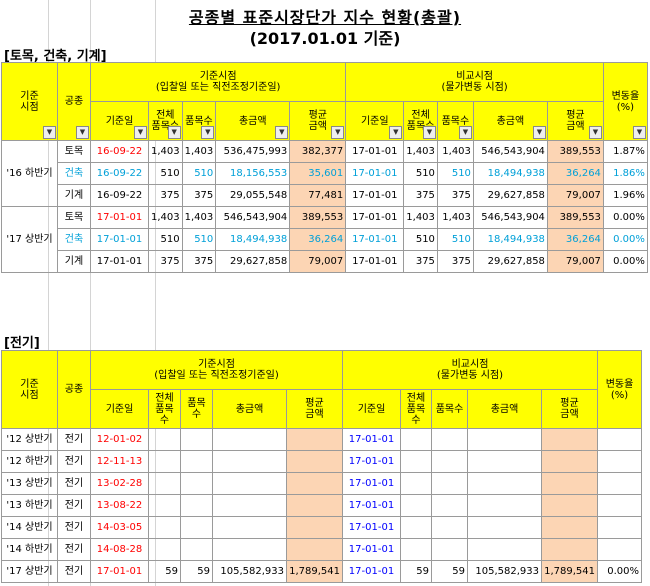 The image size is (650, 586). I want to click on cell-bavg: 389,553, so click(318, 217).